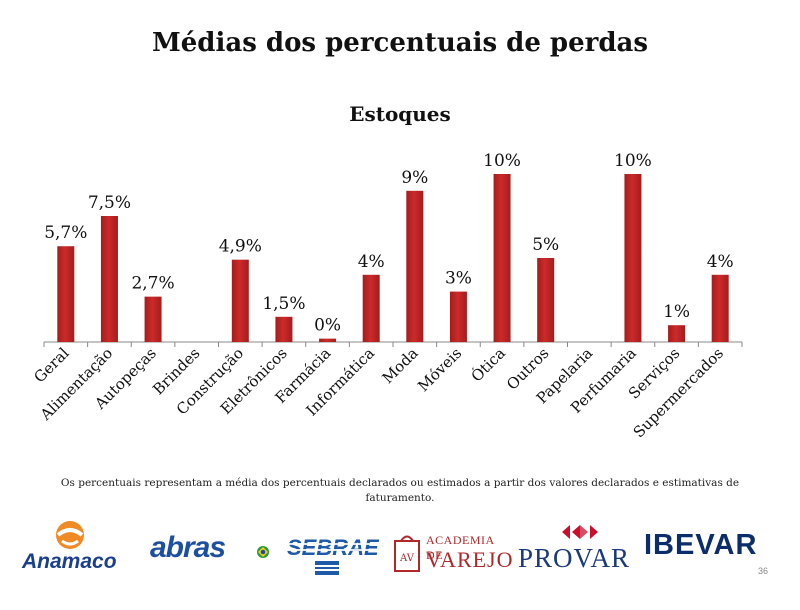  What do you see at coordinates (580, 532) in the screenshot?
I see `provar-arrows-icon` at bounding box center [580, 532].